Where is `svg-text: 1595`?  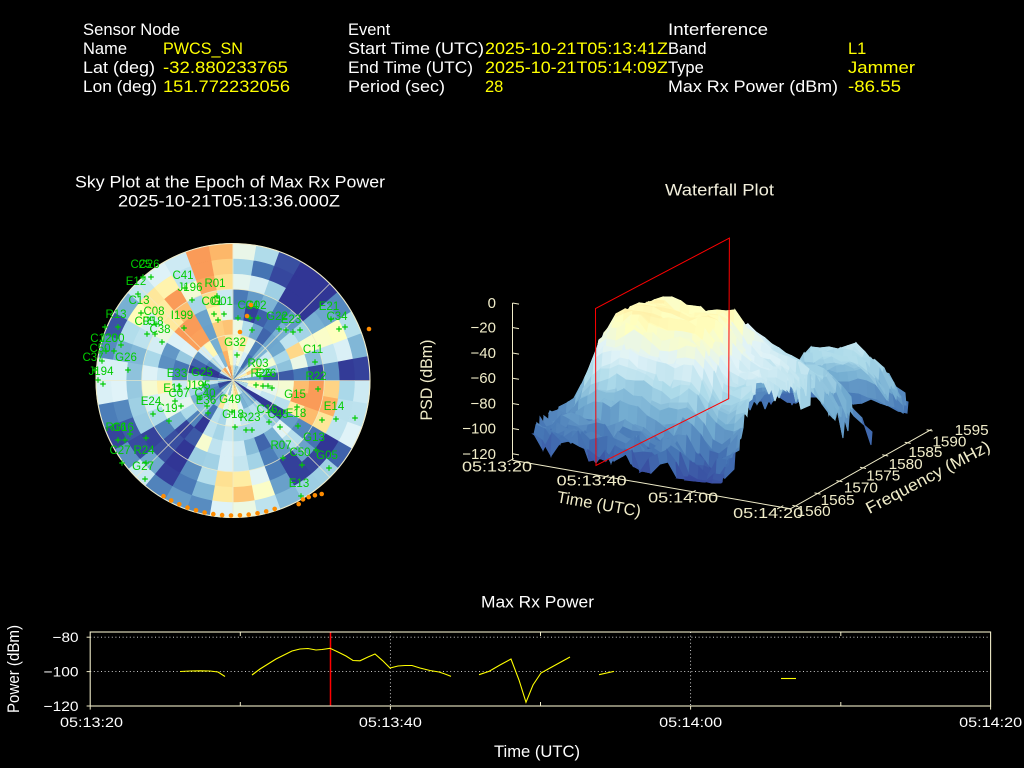
svg-text: 1595 is located at coordinates (972, 430).